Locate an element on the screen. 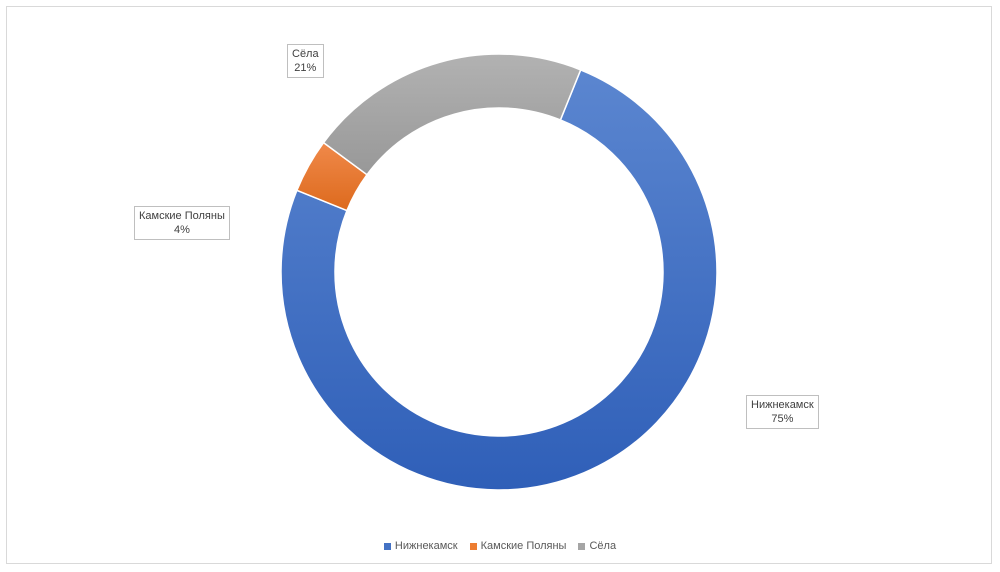  data-label-name: Сёла is located at coordinates (305, 54).